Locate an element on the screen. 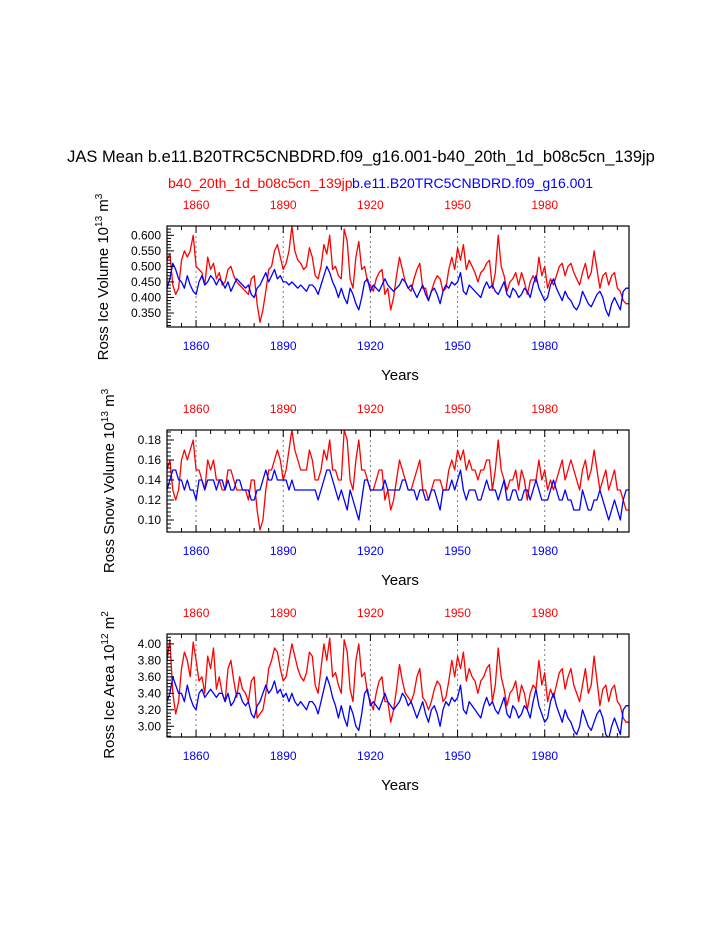 This screenshot has height=935, width=723. y-tick-label: 0.12 is located at coordinates (150, 500).